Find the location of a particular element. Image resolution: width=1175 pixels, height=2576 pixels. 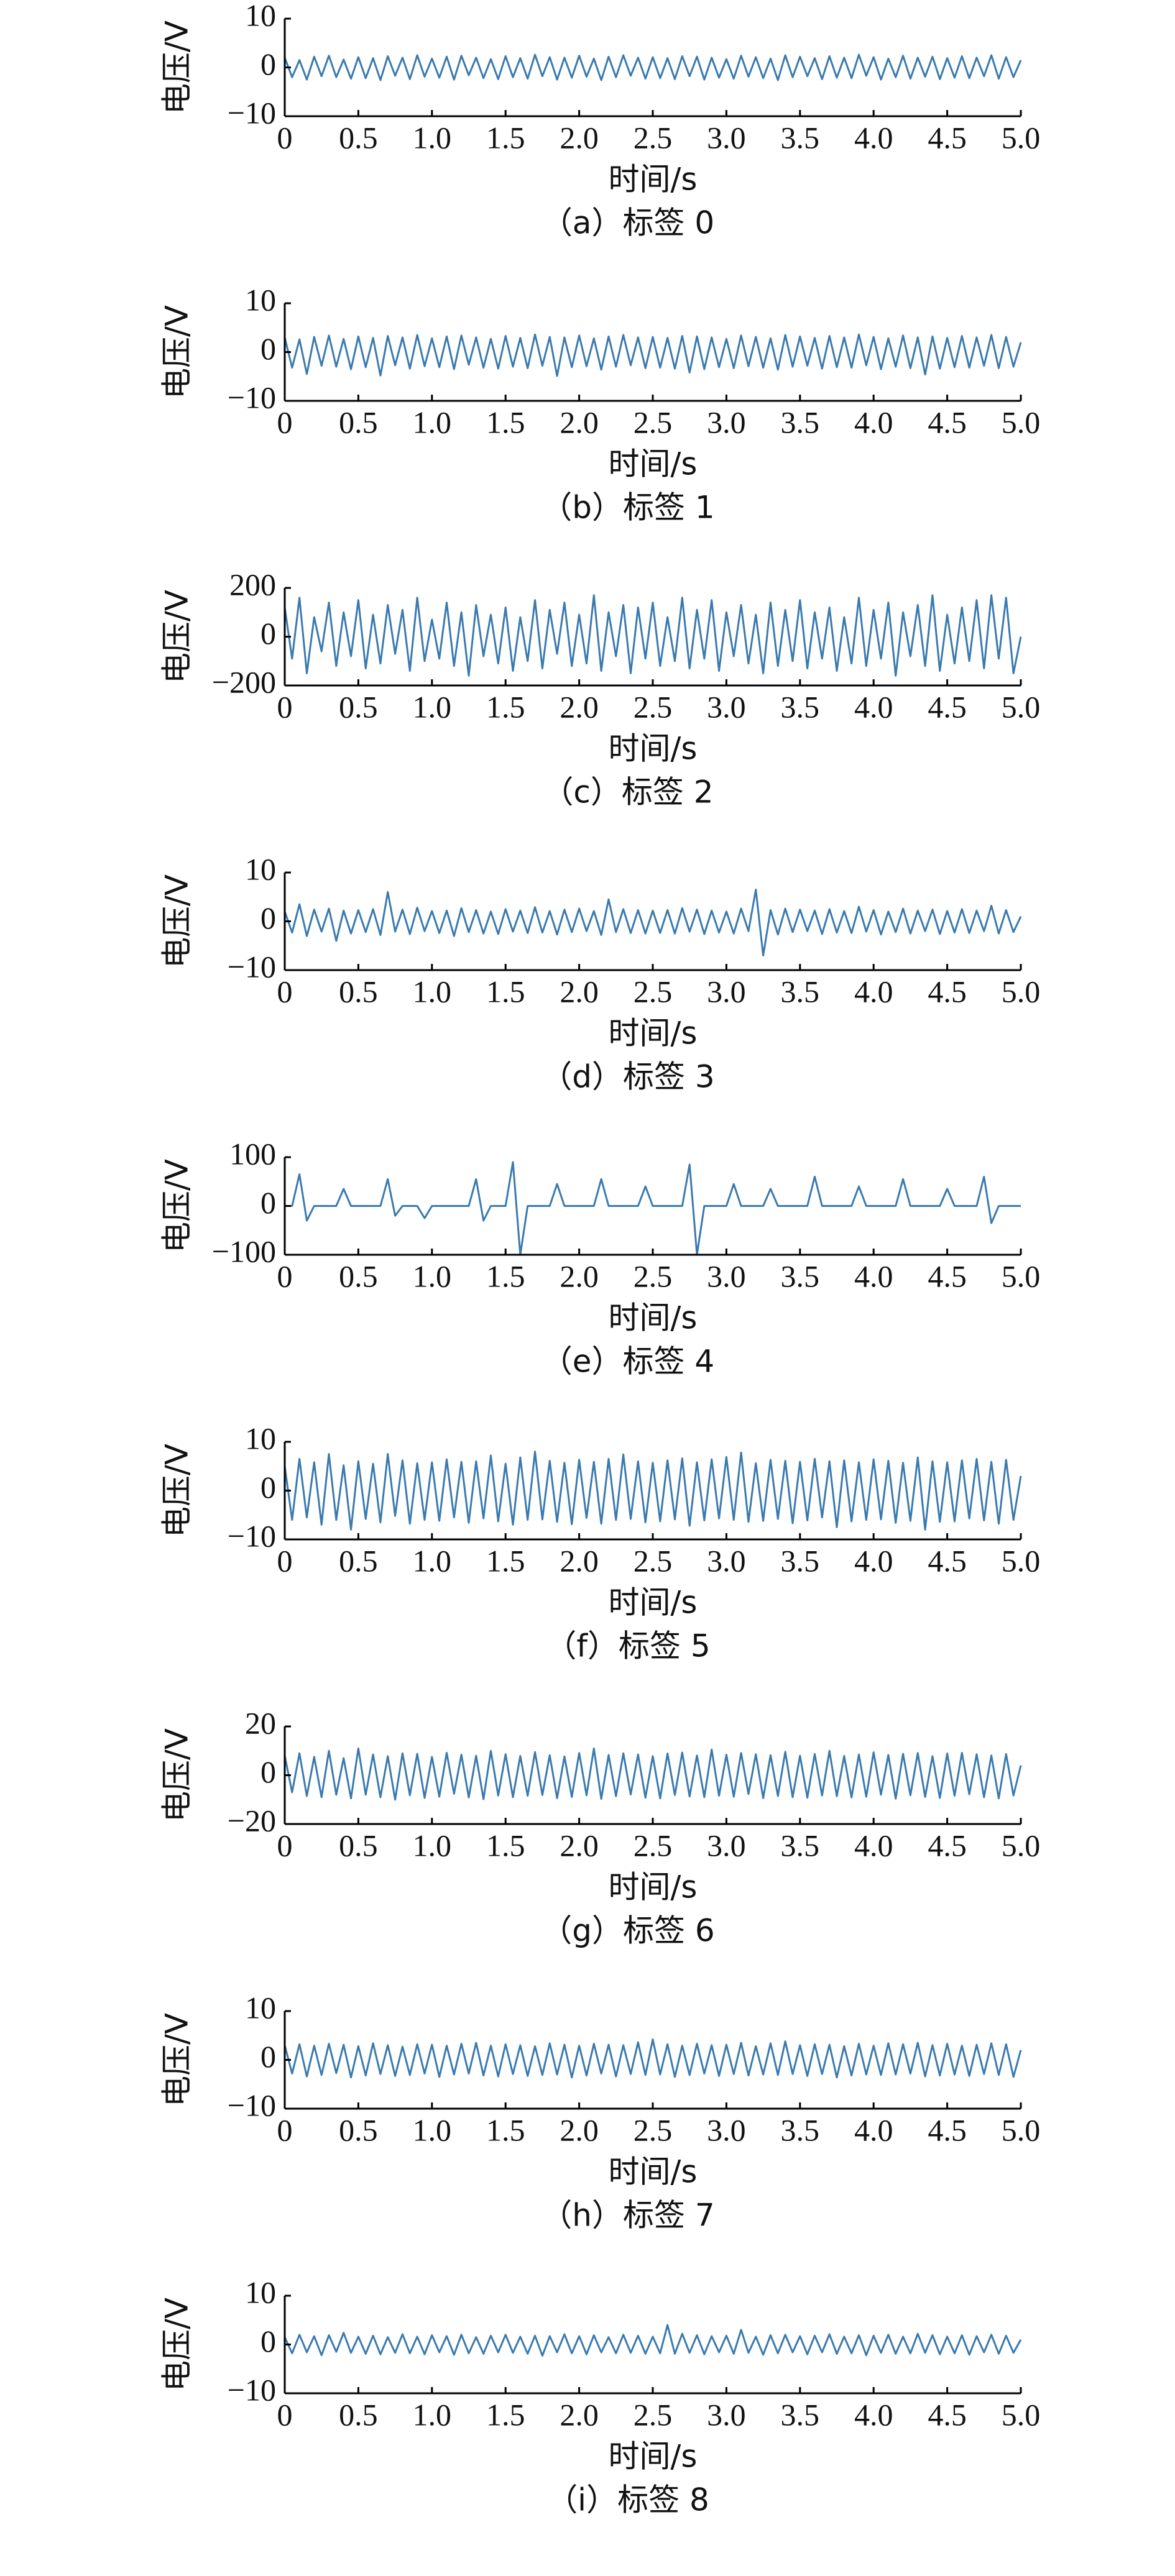

caption: （e）标签 4 is located at coordinates (628, 1362).